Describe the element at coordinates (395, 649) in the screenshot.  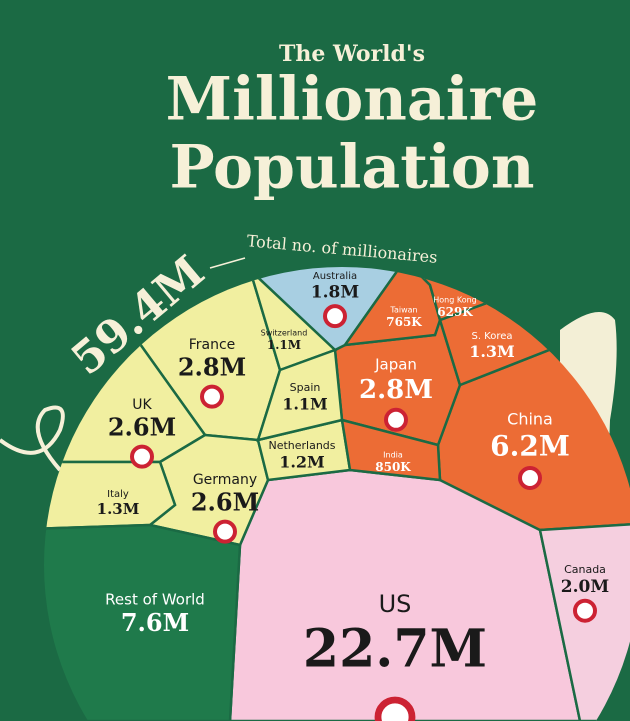
I see `value-label: 22.7M` at that location.